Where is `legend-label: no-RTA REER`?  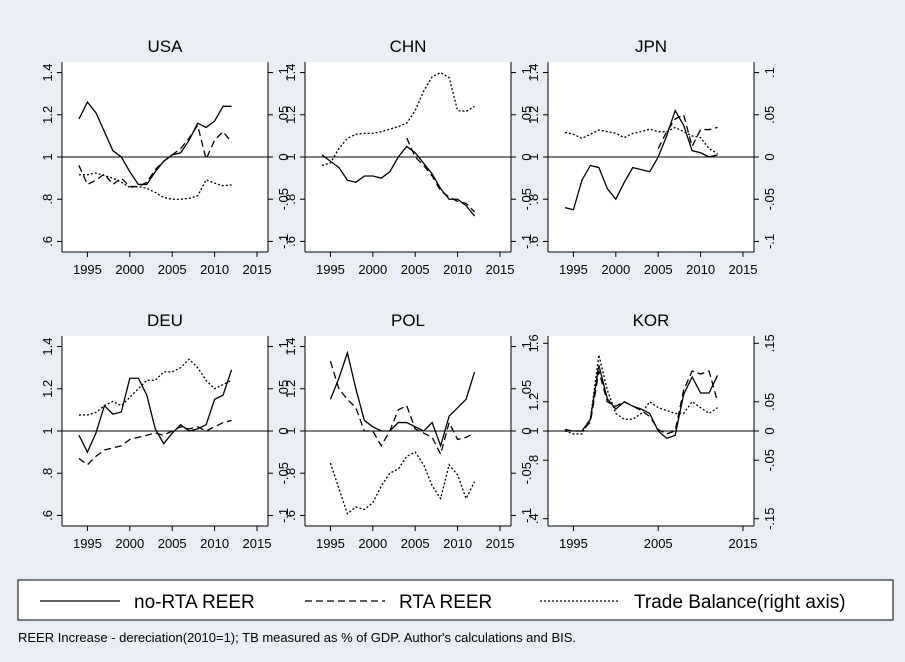
legend-label: no-RTA REER is located at coordinates (194, 602).